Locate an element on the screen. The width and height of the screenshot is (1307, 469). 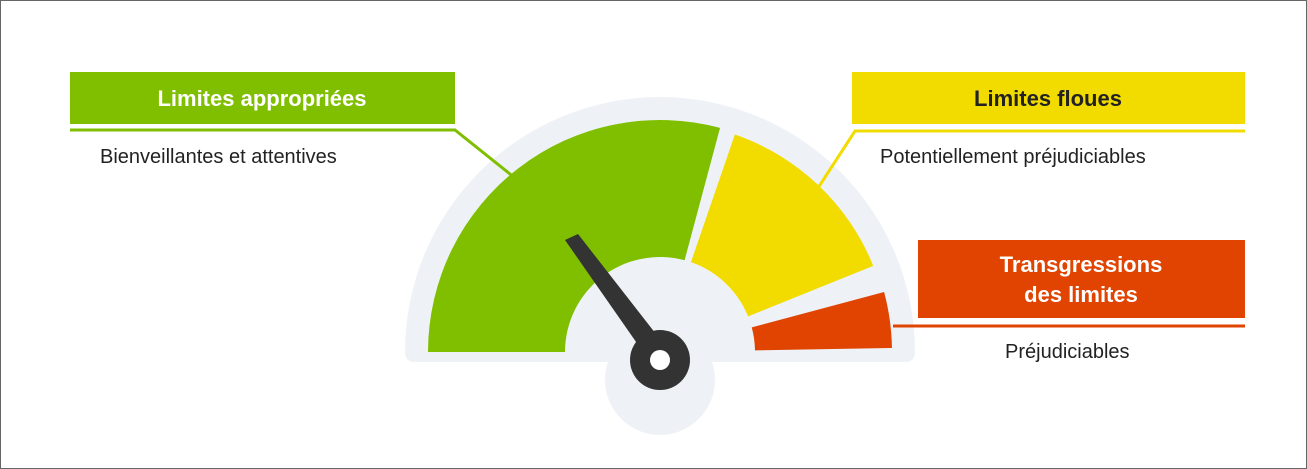
zone-subtitle: Potentiellement préjudiciables is located at coordinates (1013, 157).